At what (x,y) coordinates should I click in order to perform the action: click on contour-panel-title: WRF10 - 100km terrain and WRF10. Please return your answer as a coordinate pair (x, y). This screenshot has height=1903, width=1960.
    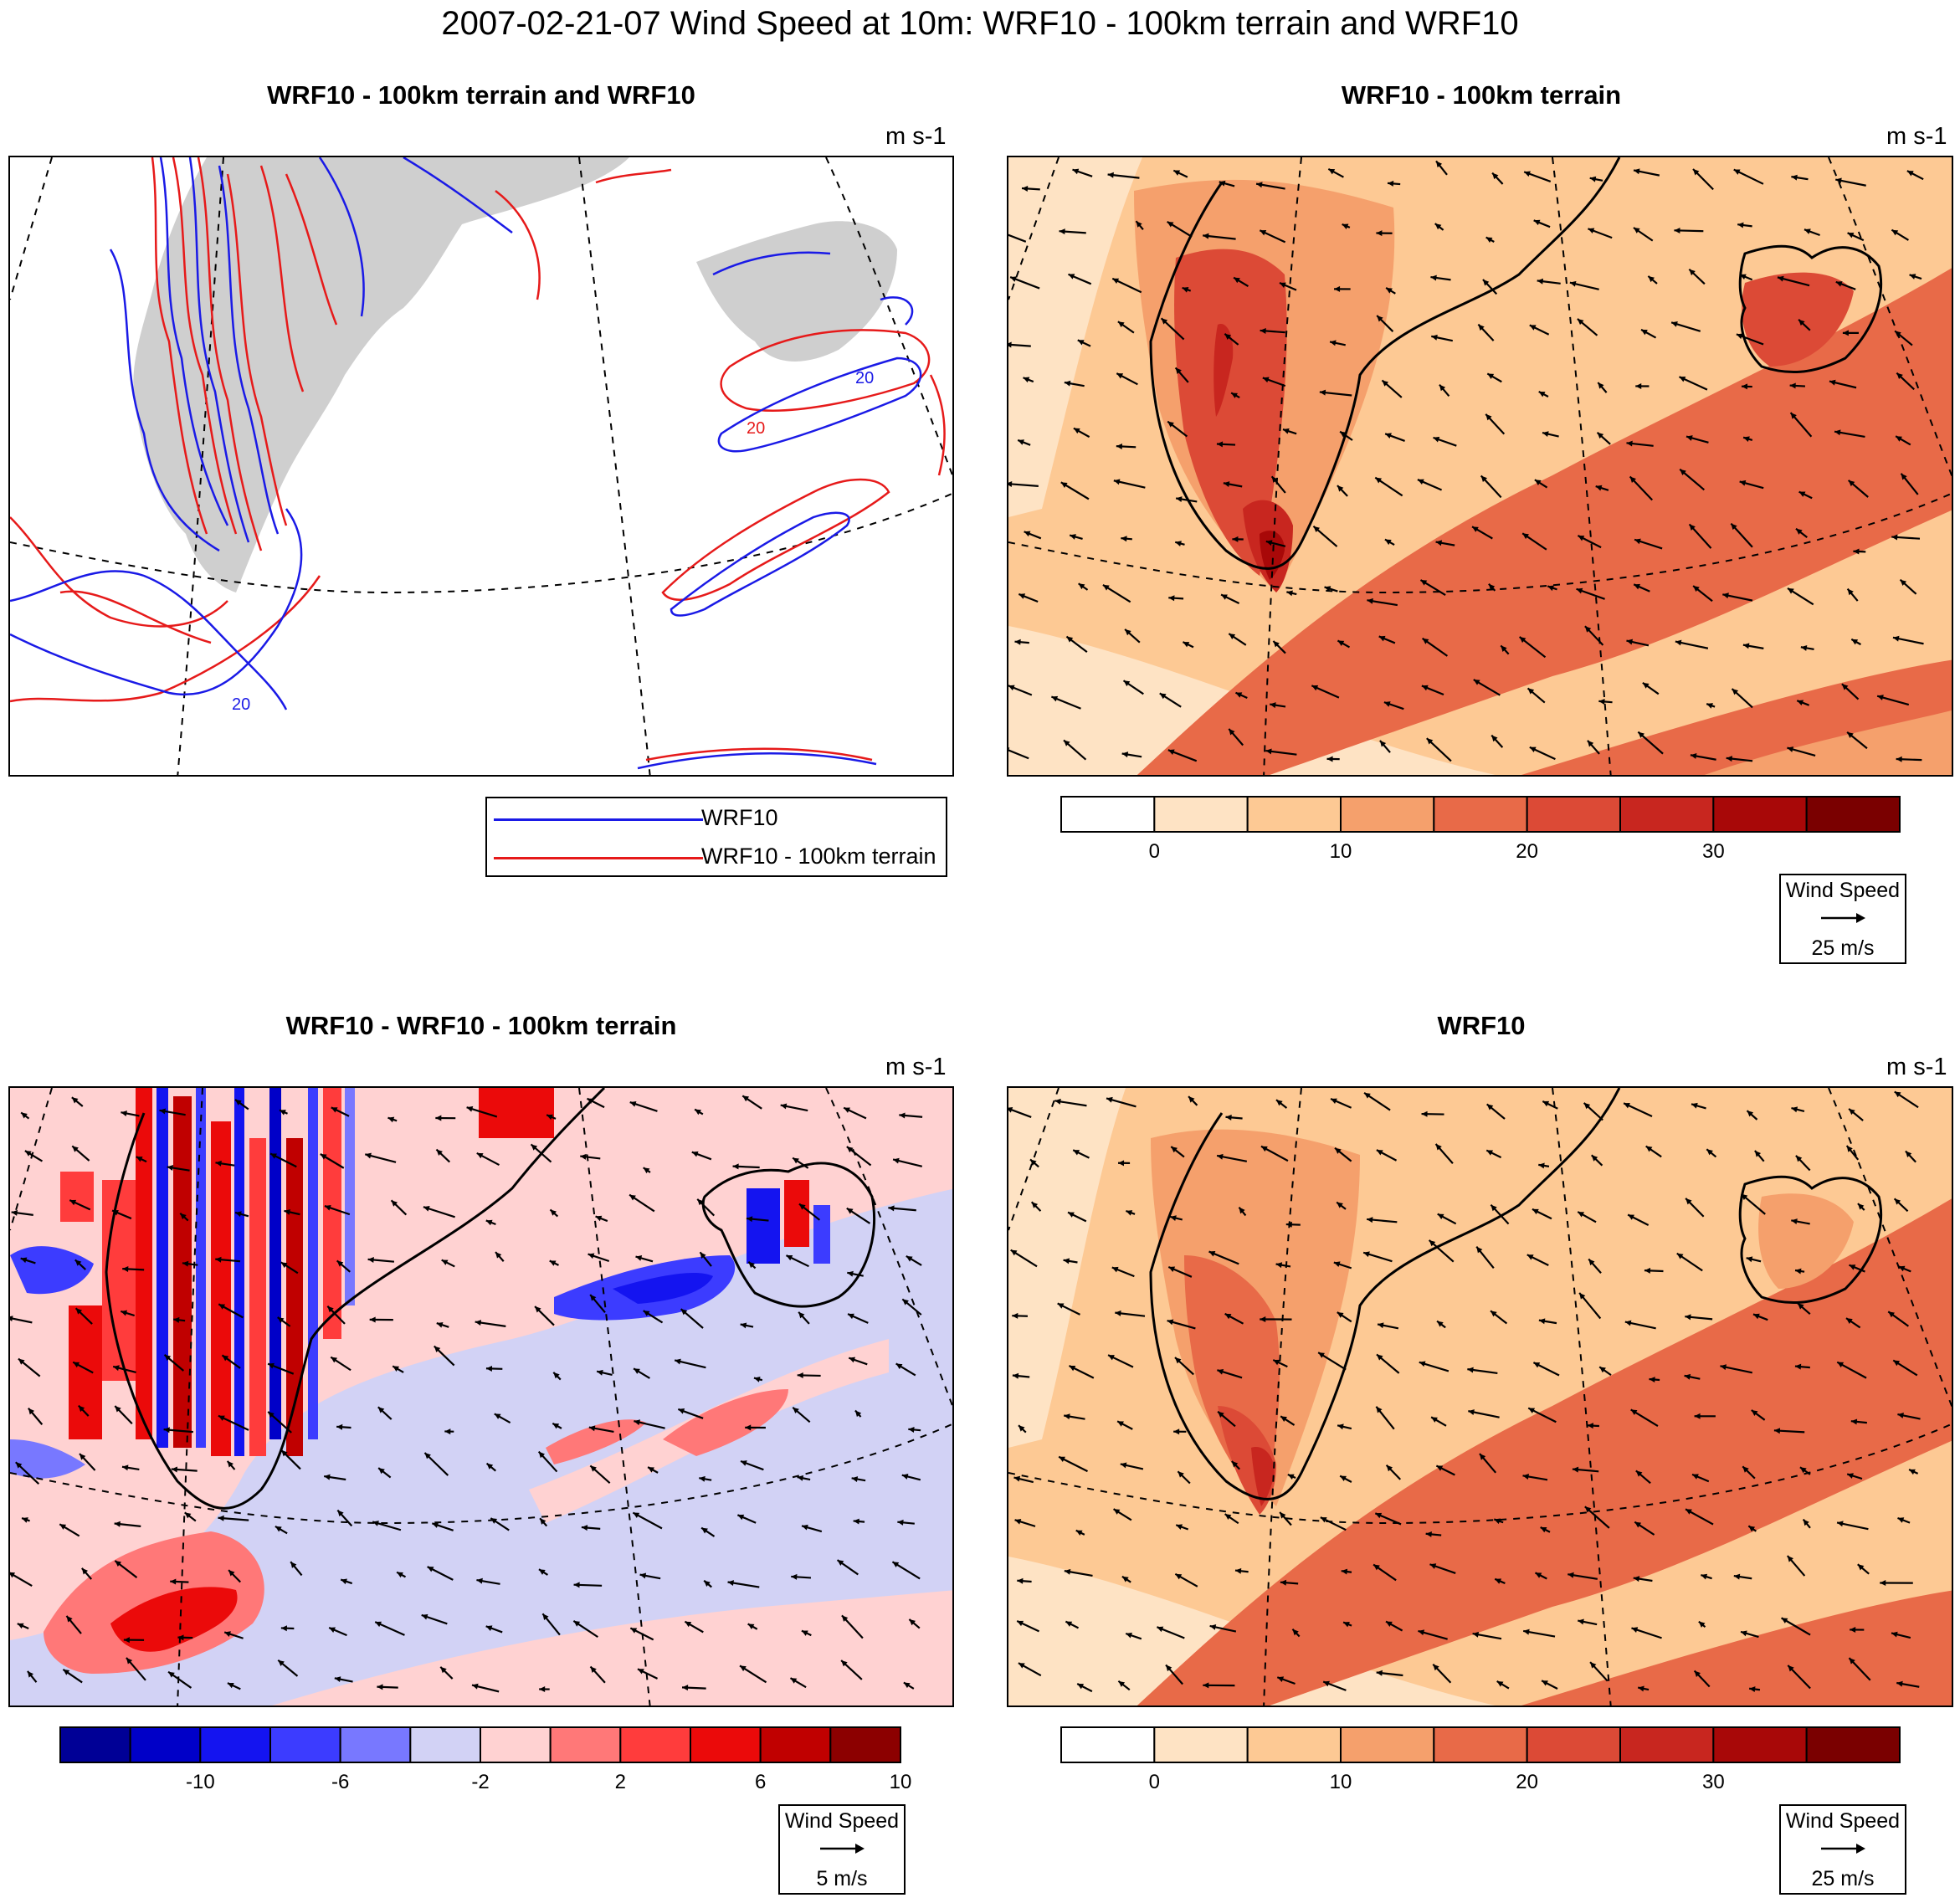
    Looking at the image, I should click on (481, 95).